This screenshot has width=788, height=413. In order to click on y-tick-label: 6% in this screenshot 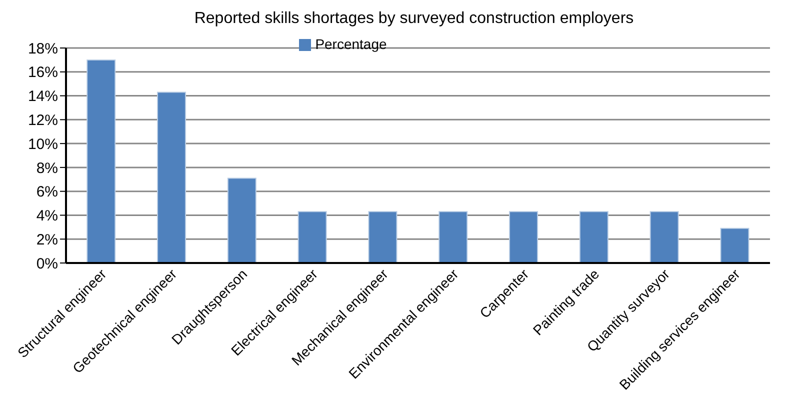, I will do `click(47, 192)`.